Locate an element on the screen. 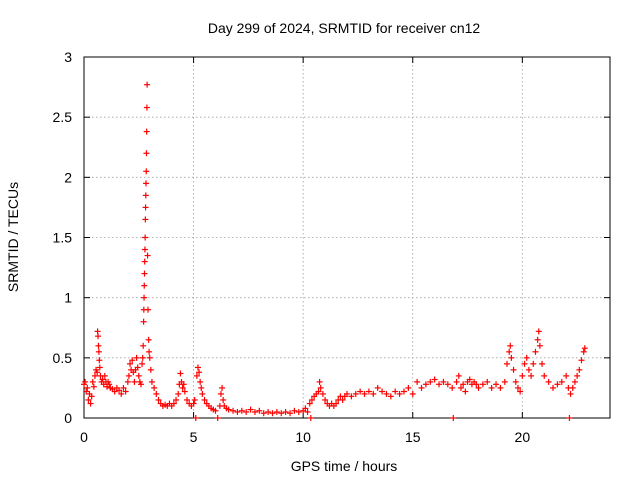 The height and width of the screenshot is (480, 640). y-tick-label: 1.5 is located at coordinates (63, 238).